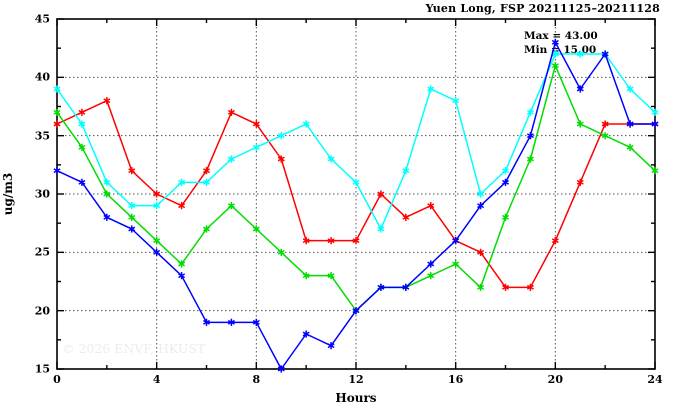 Image resolution: width=674 pixels, height=409 pixels. I want to click on x-tick-label: 24, so click(655, 379).